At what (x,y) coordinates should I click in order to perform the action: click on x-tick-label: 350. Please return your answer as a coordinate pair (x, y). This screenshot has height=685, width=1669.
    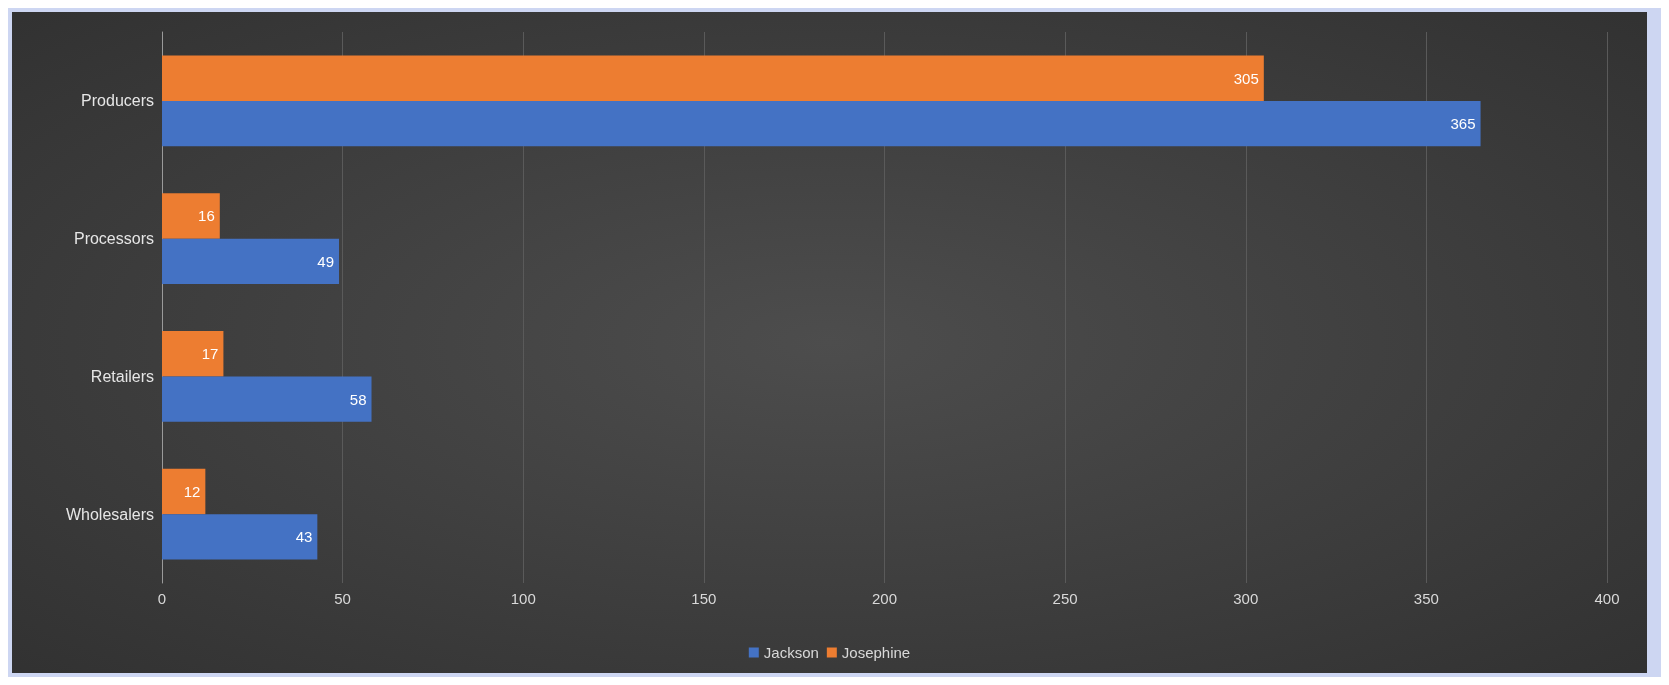
    Looking at the image, I should click on (1426, 598).